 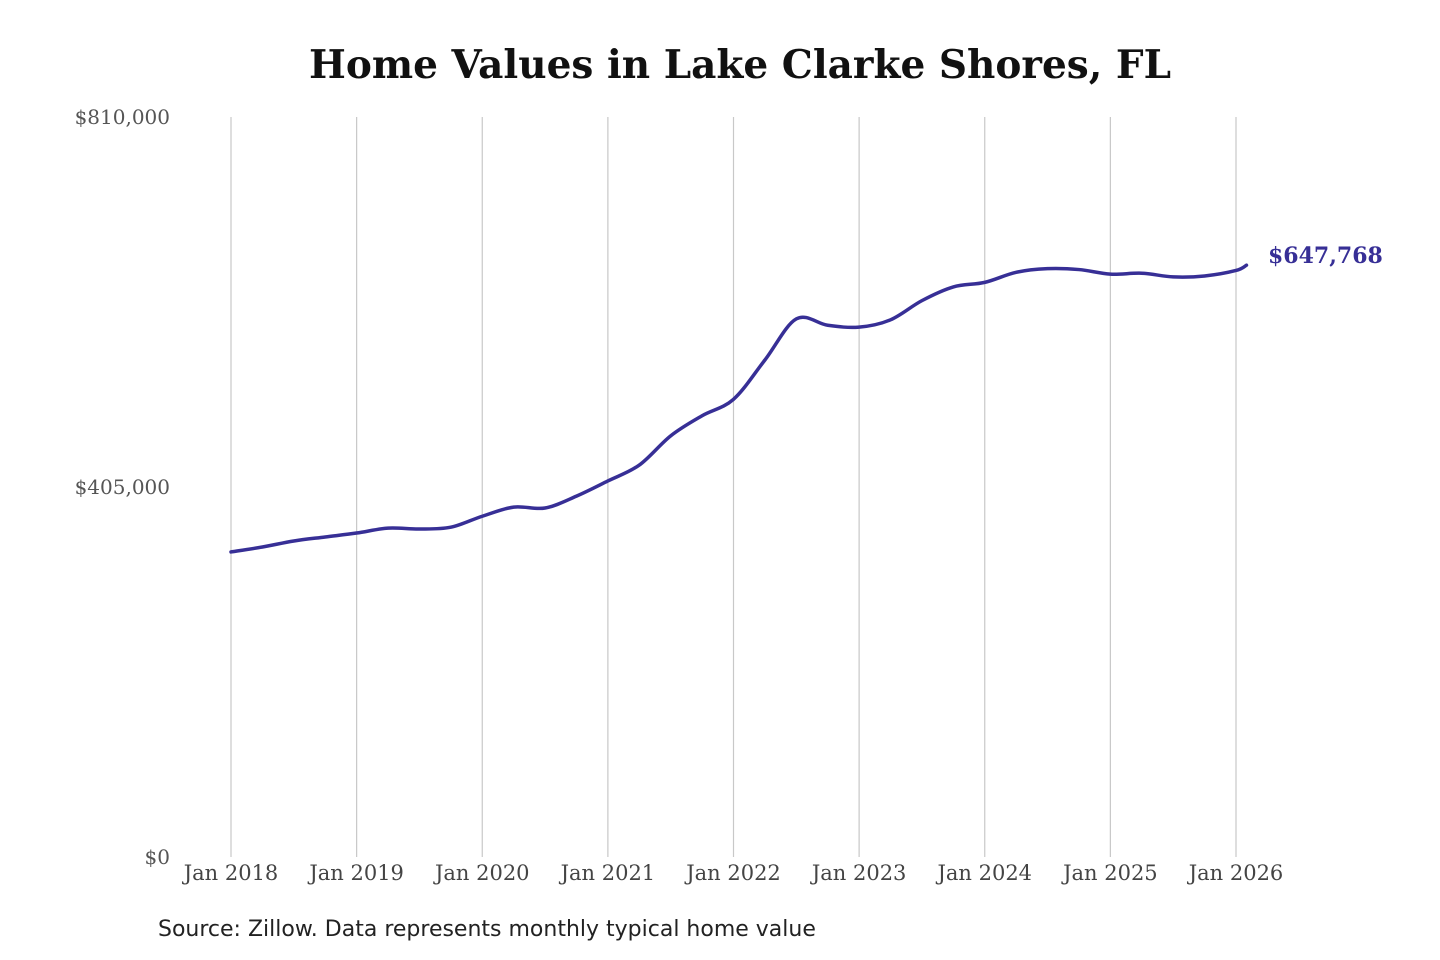 I want to click on x-tick-label: Jan 2026, so click(x=1235, y=873).